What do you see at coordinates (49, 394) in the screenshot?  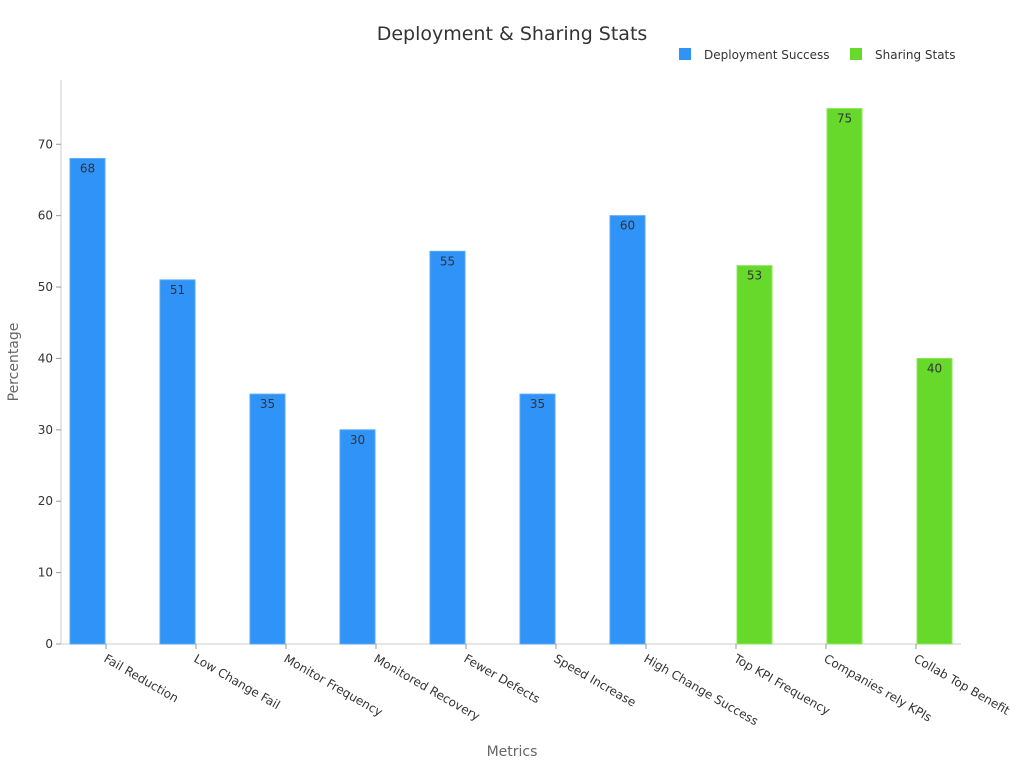 I see `y-axis-ticks: 0 10 20 30 40 50 60 70` at bounding box center [49, 394].